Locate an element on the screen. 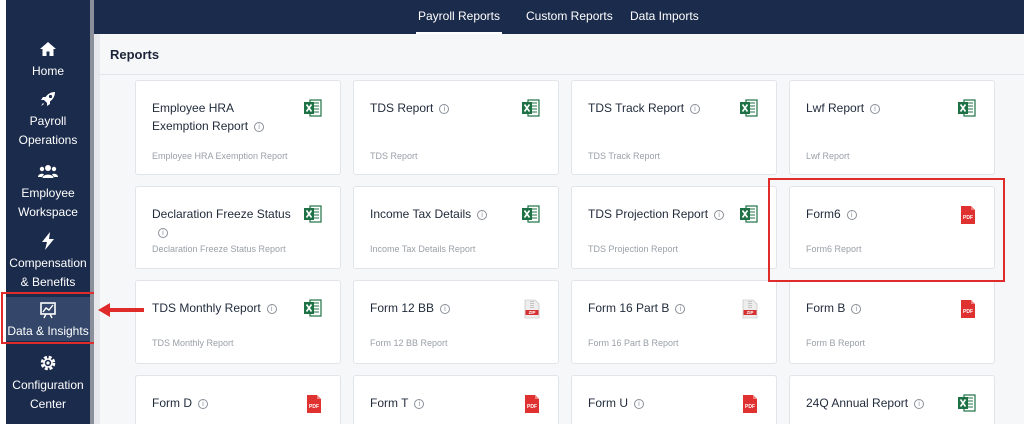  report-card-title-text: TDS Monthly Report is located at coordinates (206, 308).